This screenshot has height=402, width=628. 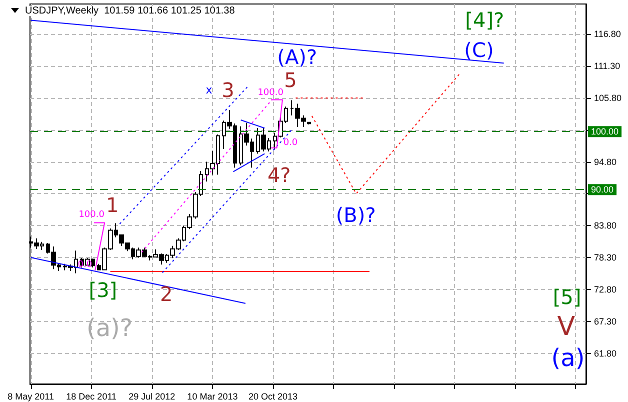 I want to click on annotation: (a)?, so click(x=109, y=328).